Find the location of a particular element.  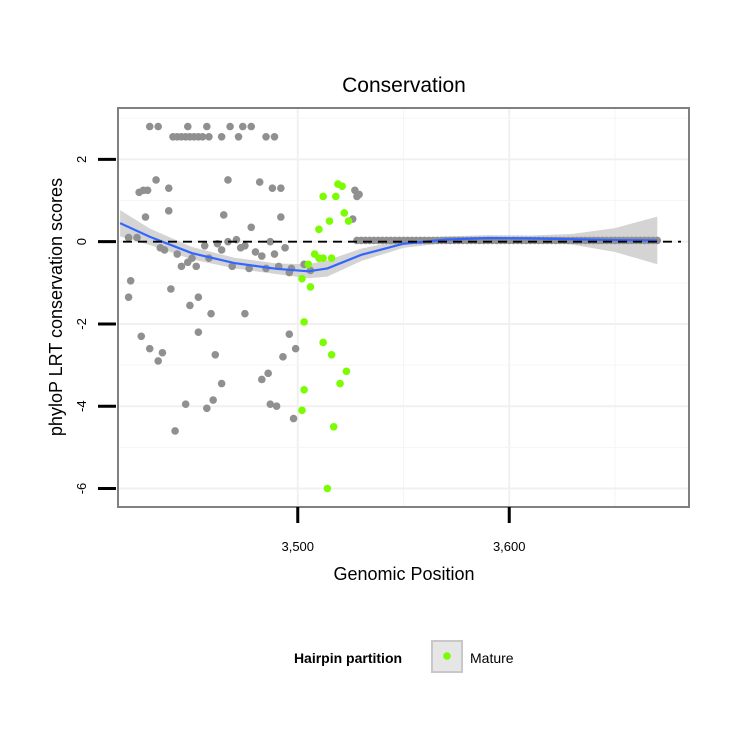

smooth-line is located at coordinates (388, 247).